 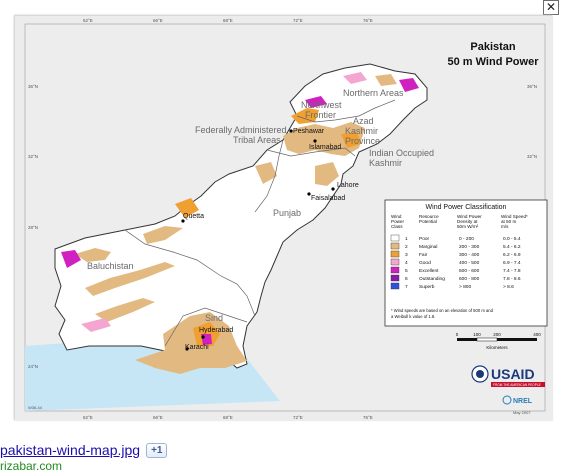 What do you see at coordinates (183, 221) in the screenshot?
I see `city-dot-quetta` at bounding box center [183, 221].